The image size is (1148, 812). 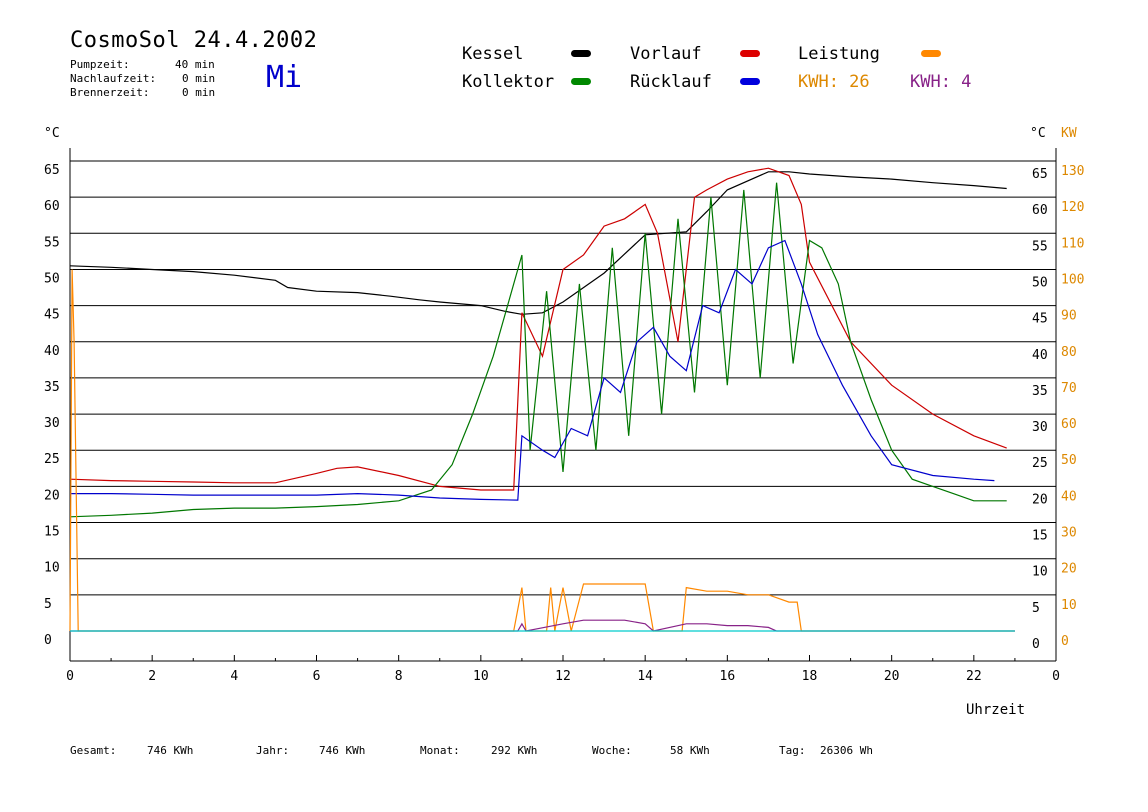 What do you see at coordinates (750, 53) in the screenshot?
I see `legend-vorlauf-swatch` at bounding box center [750, 53].